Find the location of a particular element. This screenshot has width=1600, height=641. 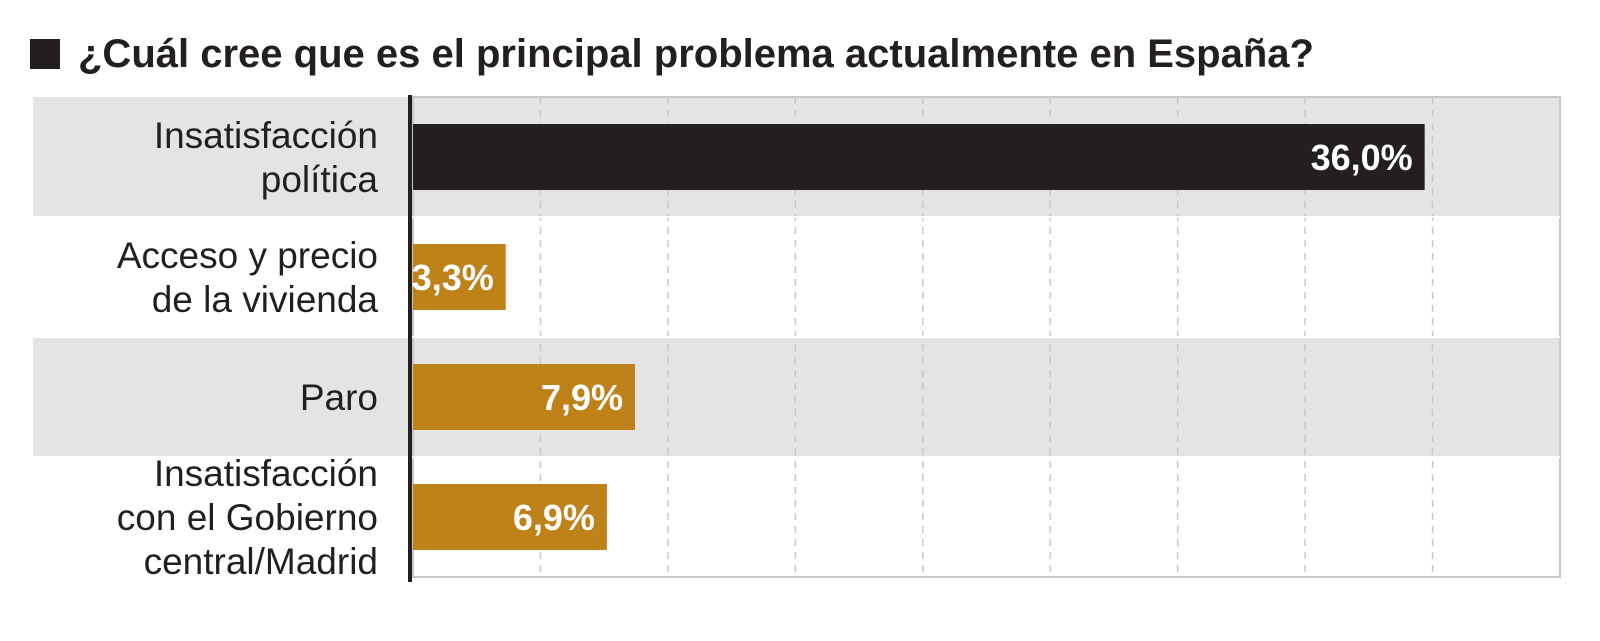

title-square-icon is located at coordinates (45, 54).